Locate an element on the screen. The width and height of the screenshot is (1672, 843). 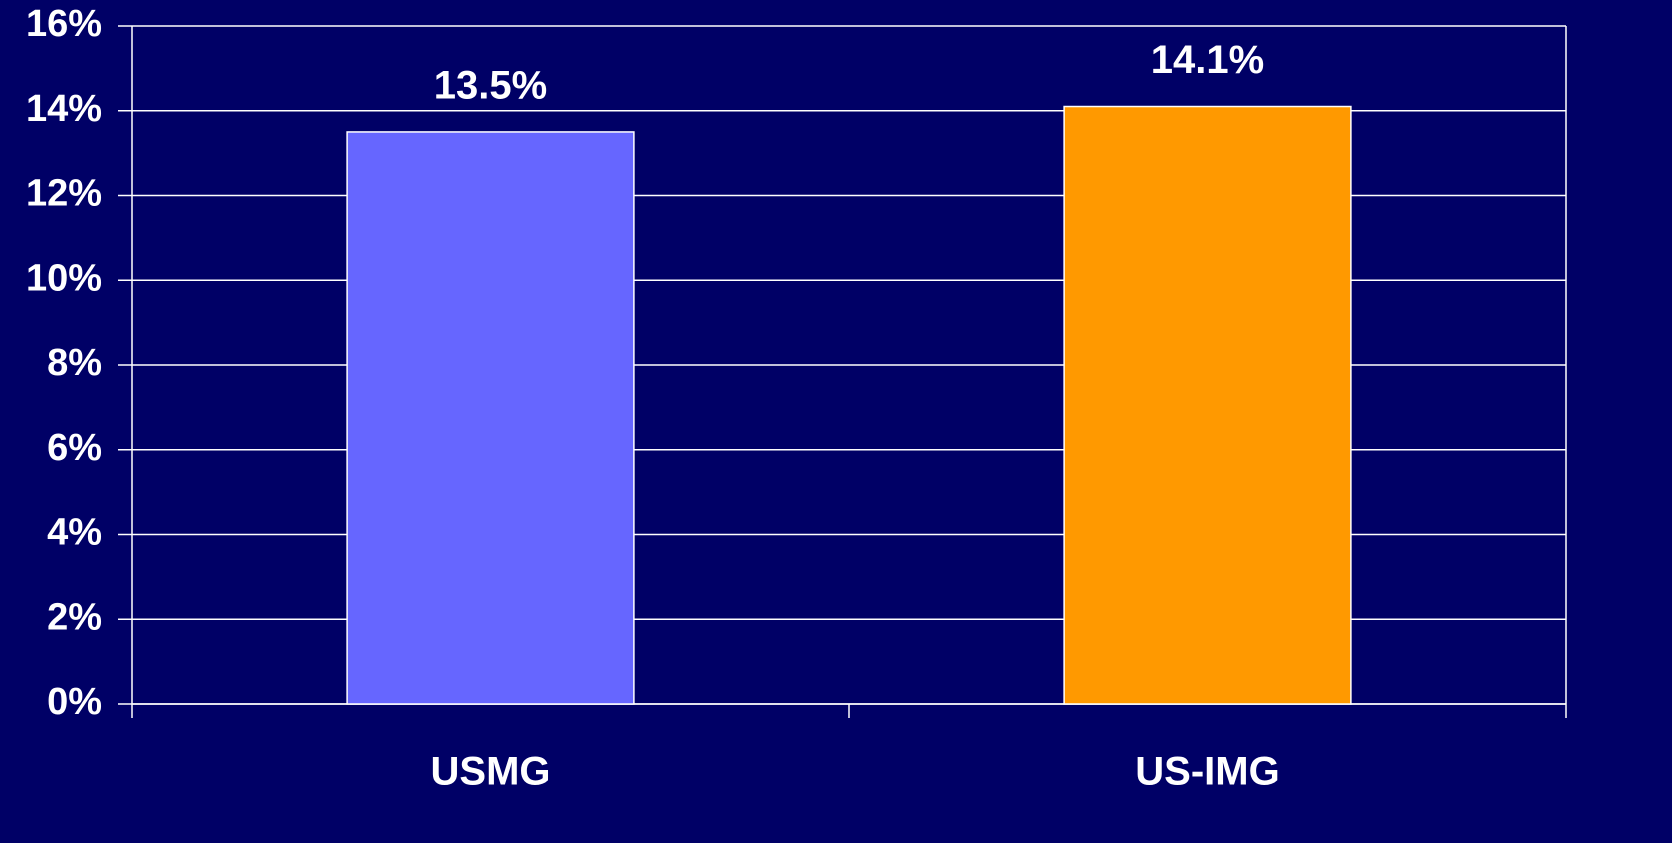
y-tick-label: 6% is located at coordinates (74, 448).